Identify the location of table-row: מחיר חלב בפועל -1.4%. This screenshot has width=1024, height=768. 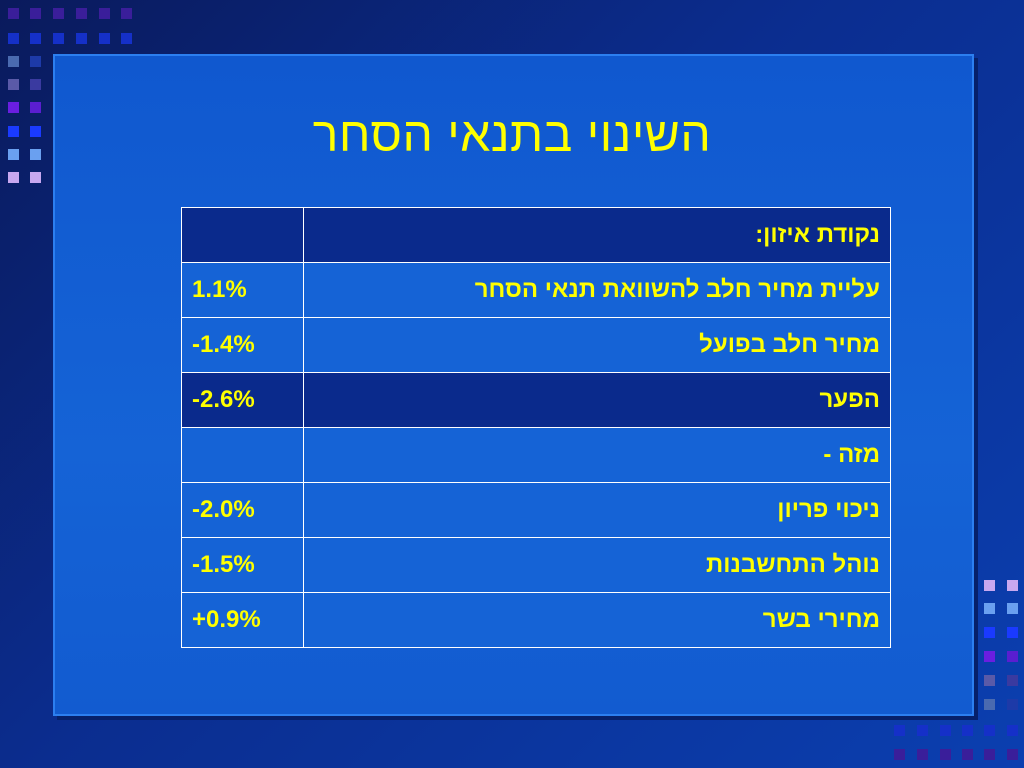
(536, 345).